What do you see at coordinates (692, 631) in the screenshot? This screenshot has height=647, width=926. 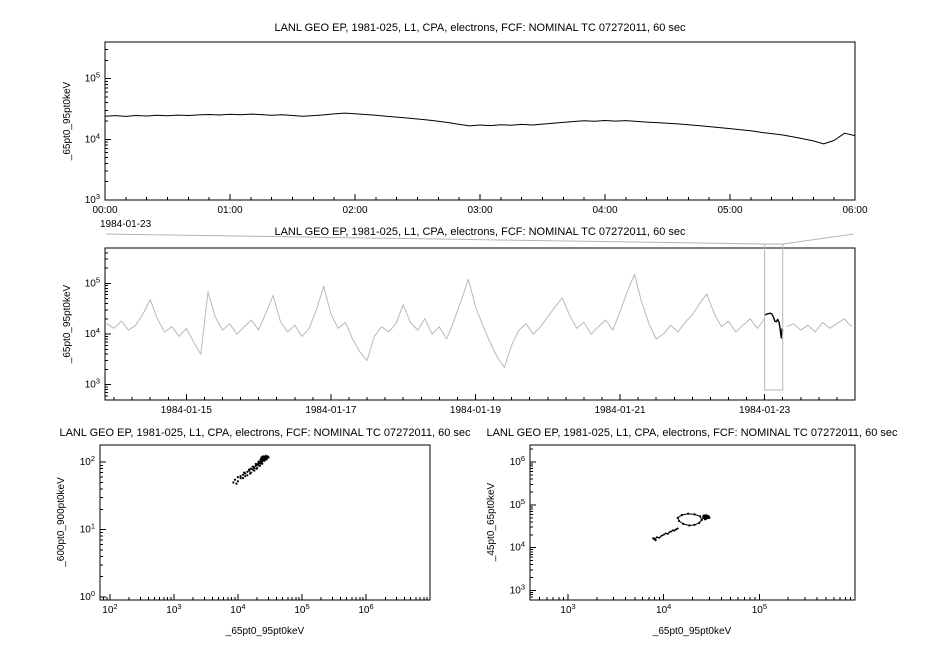 I see `x-axis-label-scatter-45-65: _65pt0_95pt0keV` at bounding box center [692, 631].